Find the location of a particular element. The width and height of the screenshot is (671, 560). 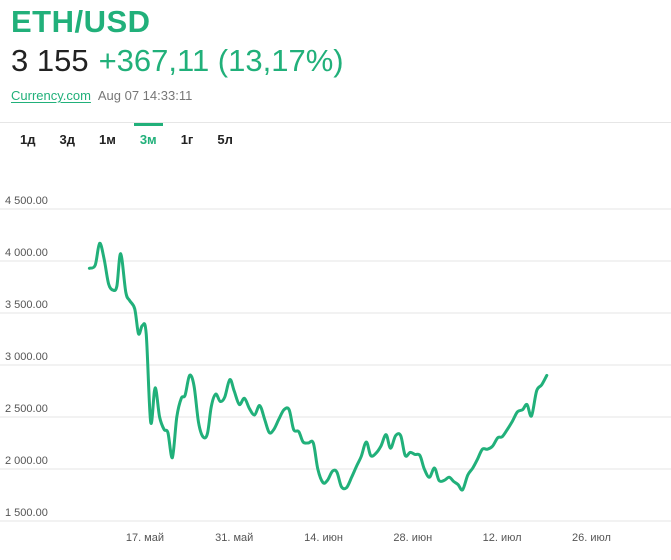

x-tick-label: 12. июл is located at coordinates (502, 538).